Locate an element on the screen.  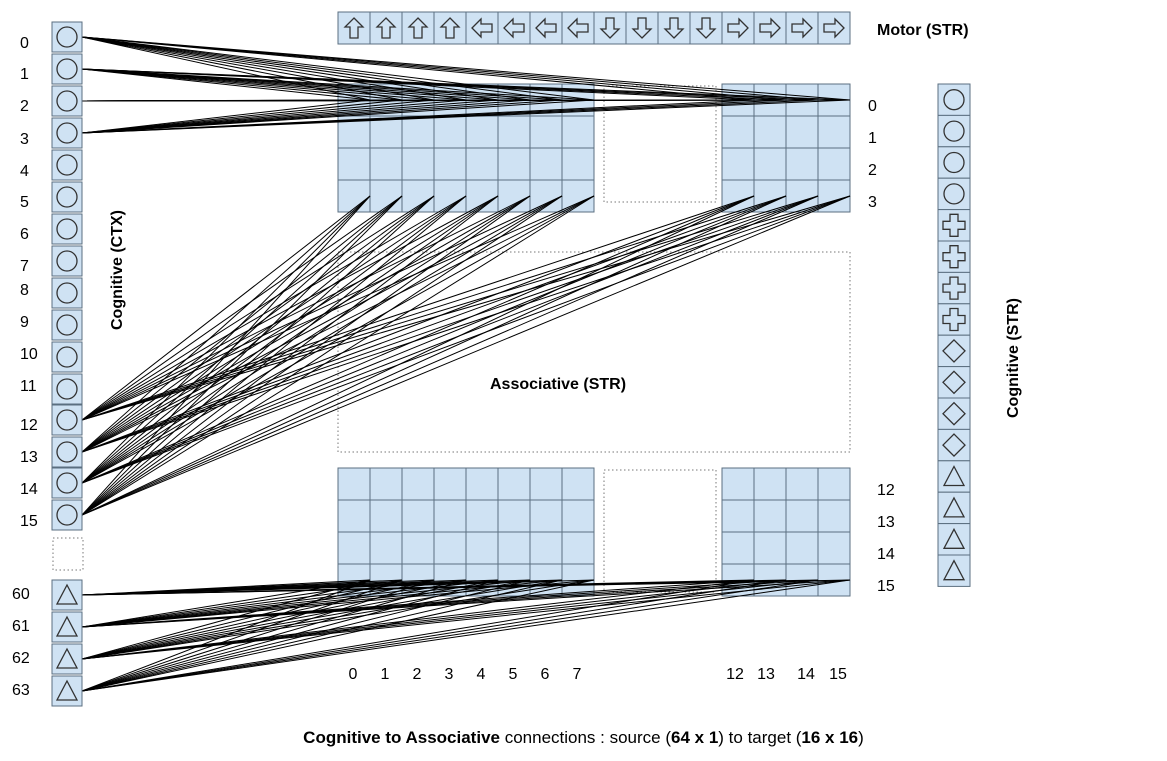
up-icon is located at coordinates (354, 28).